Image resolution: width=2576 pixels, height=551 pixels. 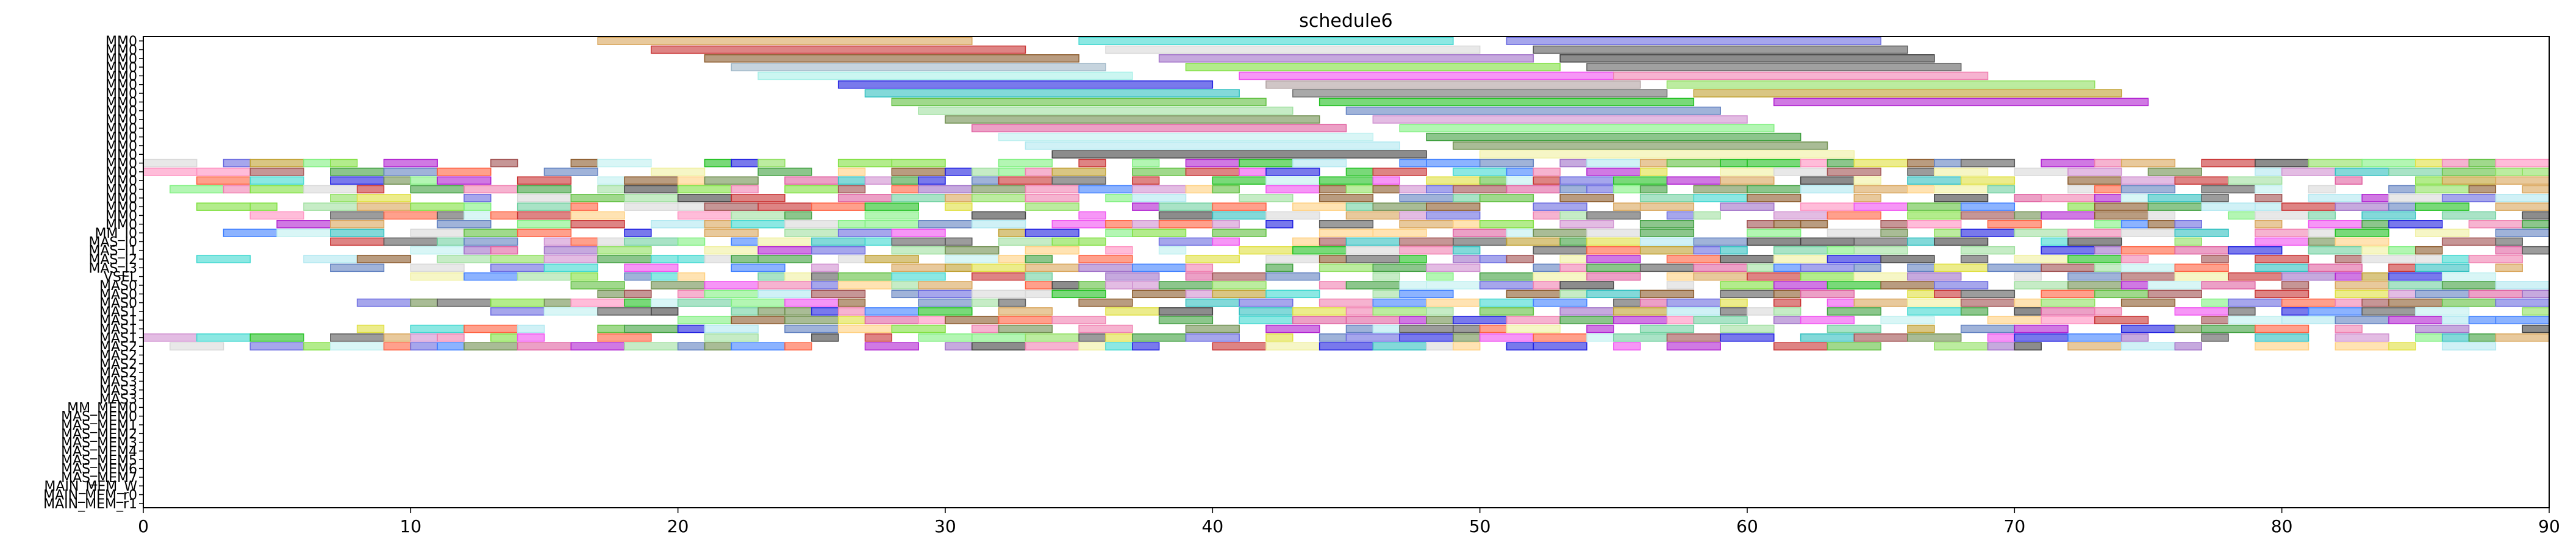 What do you see at coordinates (118, 330) in the screenshot?
I see `y-tick-label: MAS1` at bounding box center [118, 330].